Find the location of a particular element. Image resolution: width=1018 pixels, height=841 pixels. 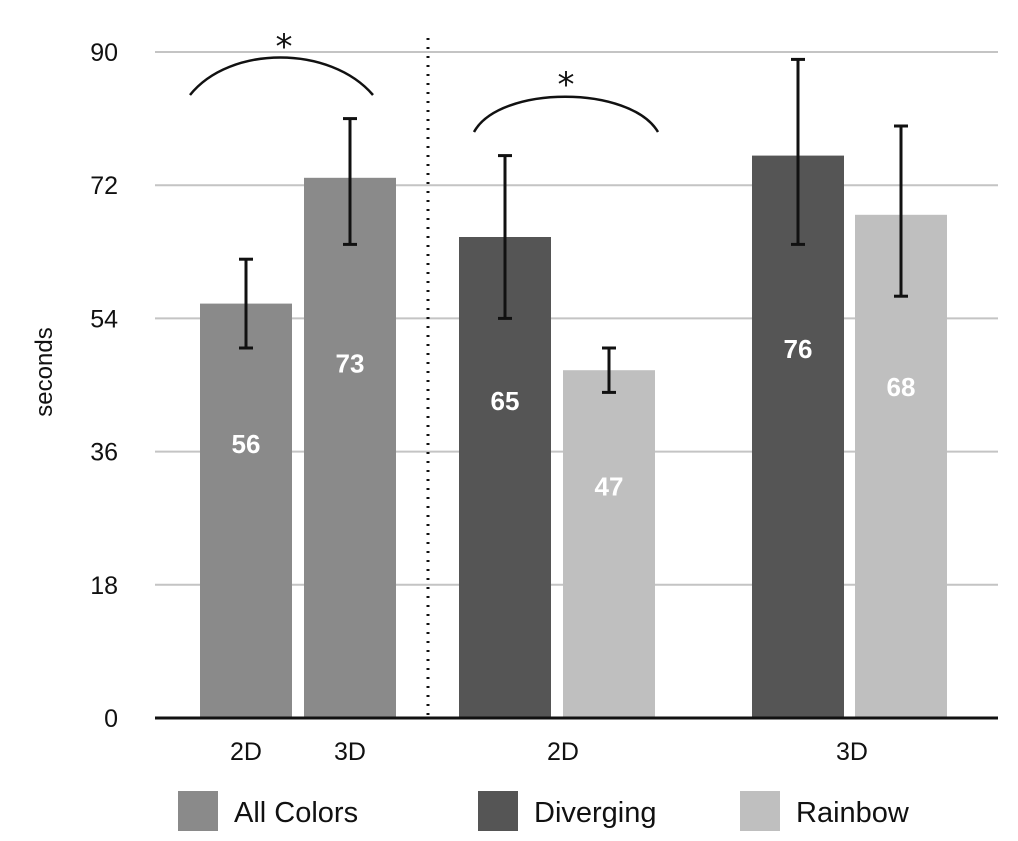

significance-star-1: * is located at coordinates (284, 47).